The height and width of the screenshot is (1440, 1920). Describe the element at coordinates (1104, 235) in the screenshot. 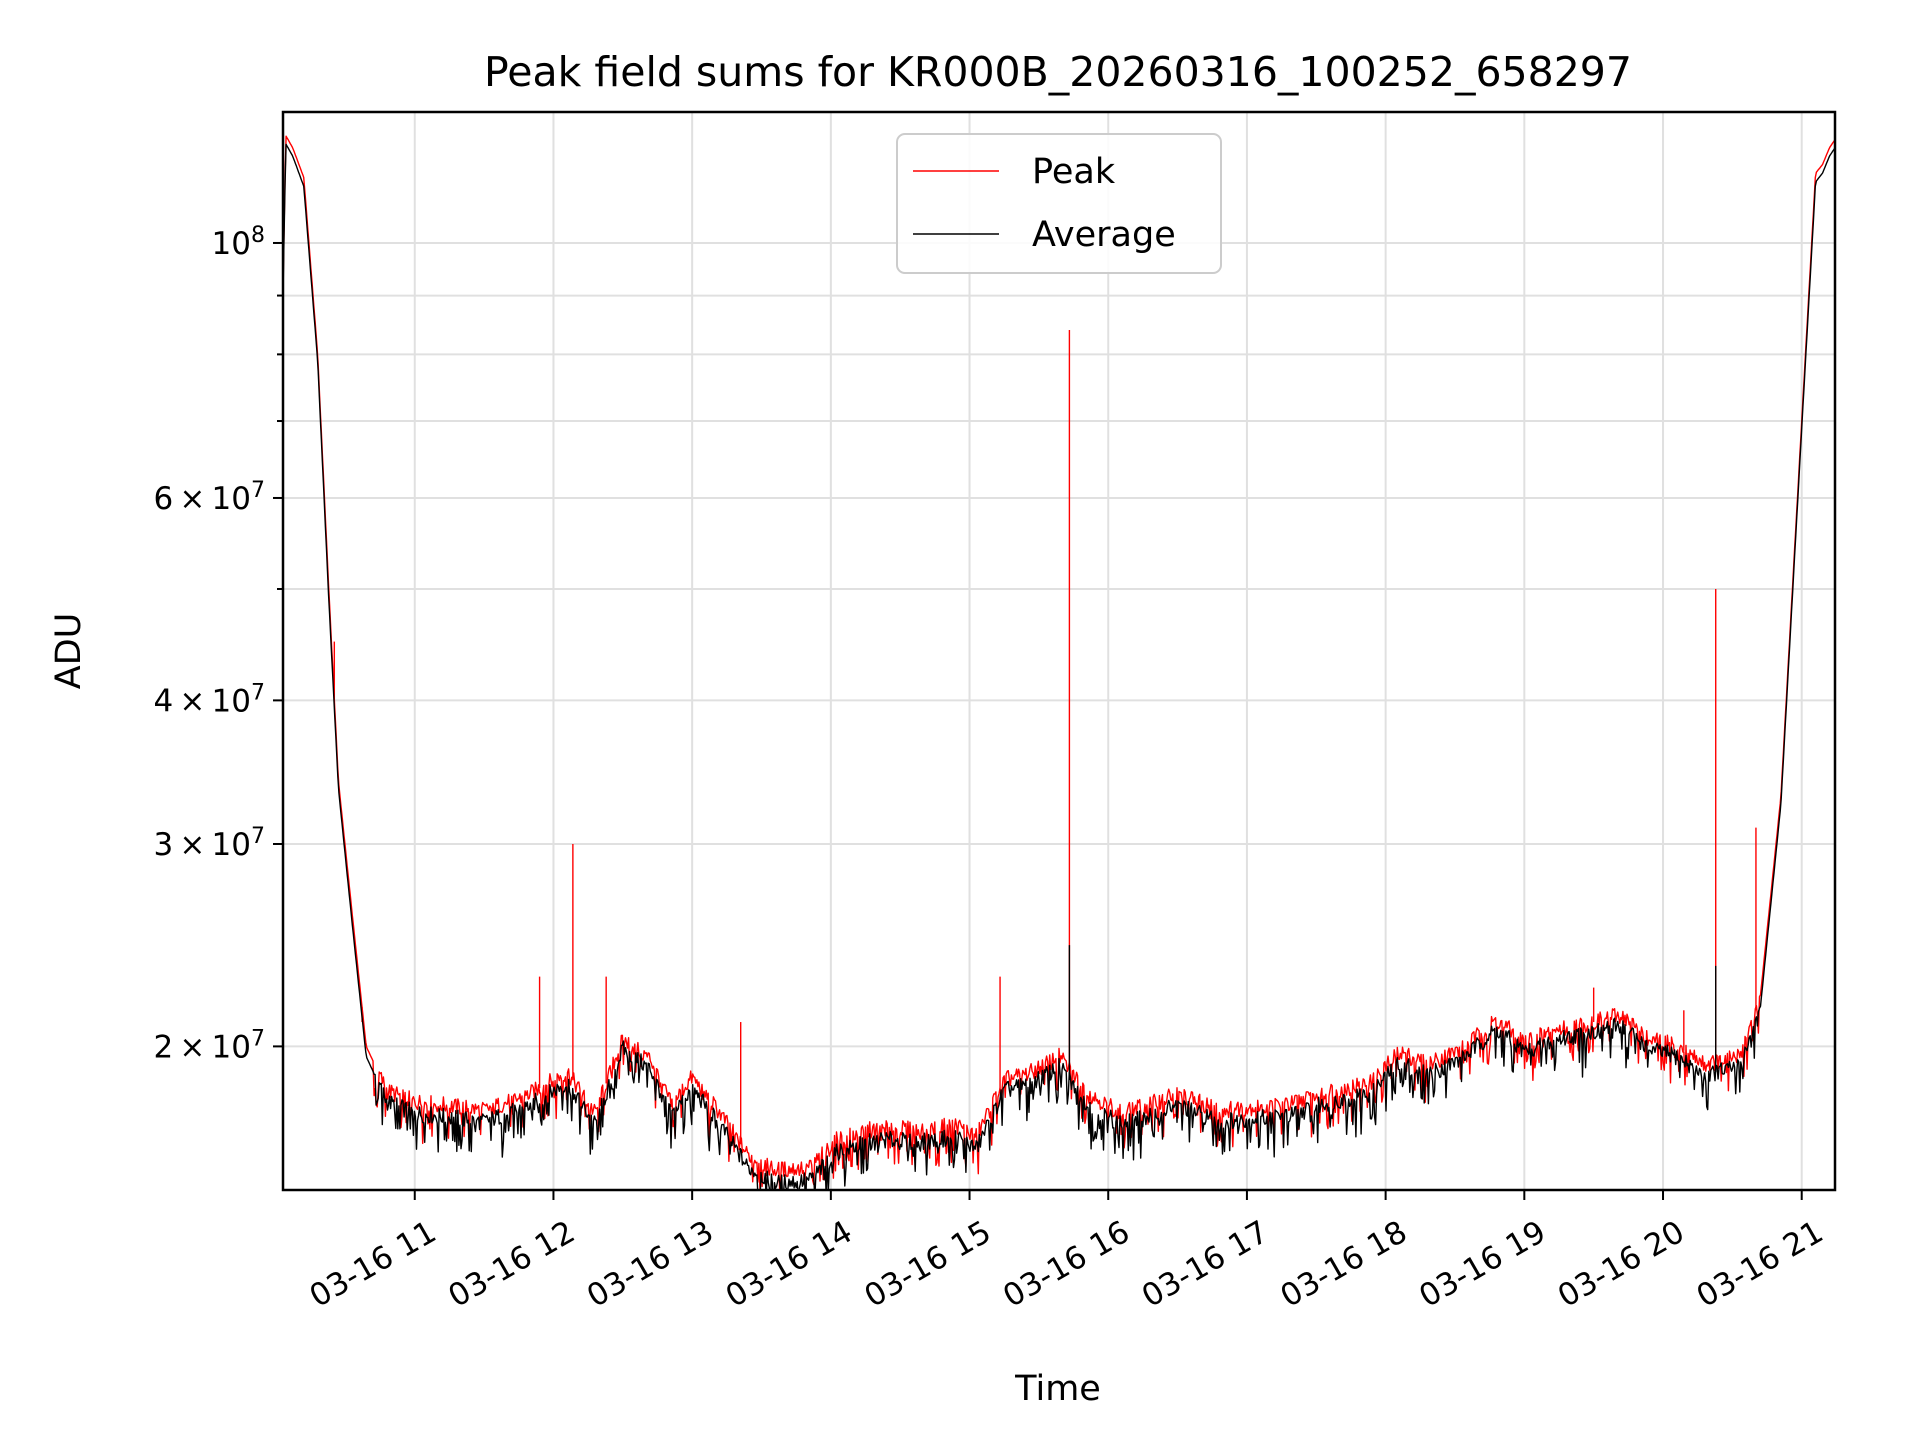

I see `legend-average-label: Average` at that location.